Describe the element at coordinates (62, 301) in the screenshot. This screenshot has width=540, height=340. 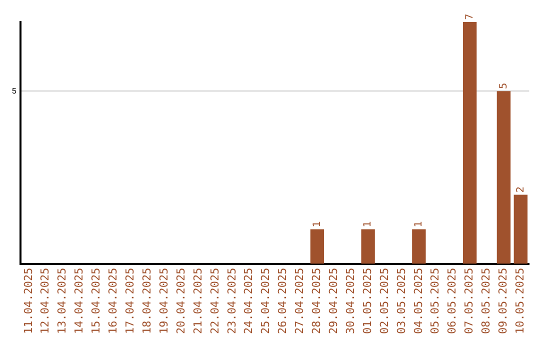
I see `x-tick-label: 13.04.2025` at that location.